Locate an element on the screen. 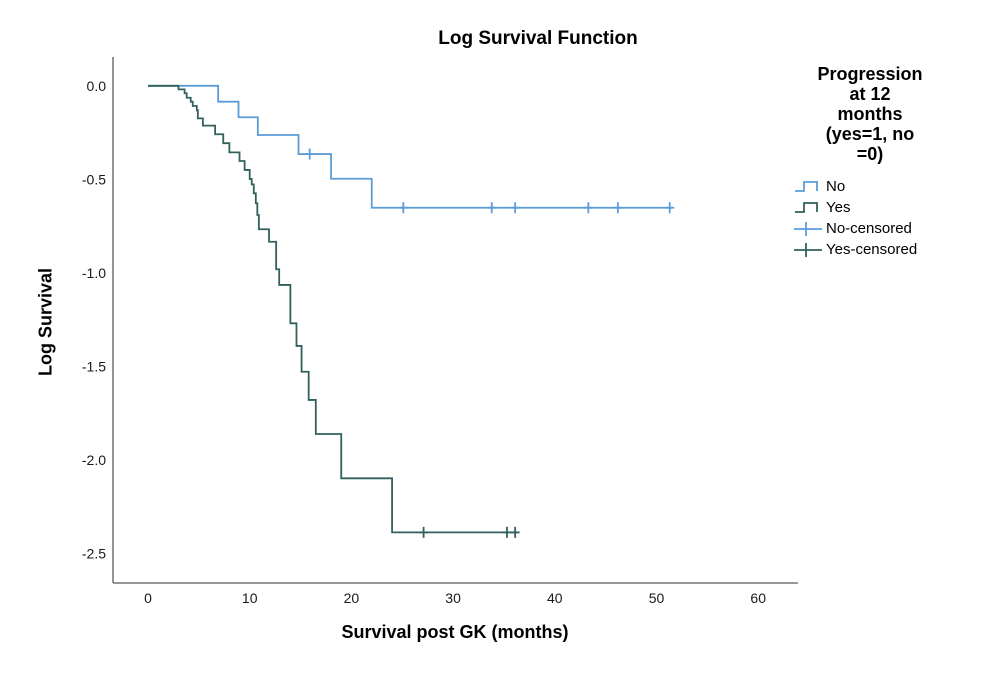 The height and width of the screenshot is (680, 994). legend-item-yes-censored: Yes-censored is located at coordinates (879, 249).